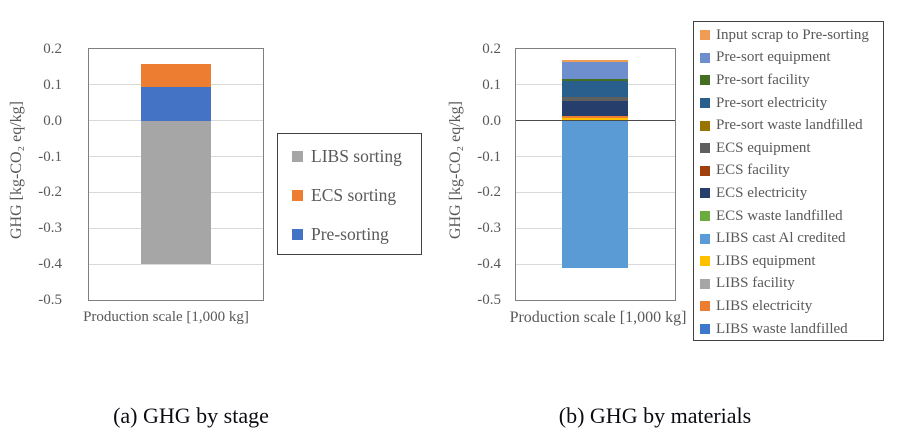  I want to click on legend-label: ECS facility, so click(753, 170).